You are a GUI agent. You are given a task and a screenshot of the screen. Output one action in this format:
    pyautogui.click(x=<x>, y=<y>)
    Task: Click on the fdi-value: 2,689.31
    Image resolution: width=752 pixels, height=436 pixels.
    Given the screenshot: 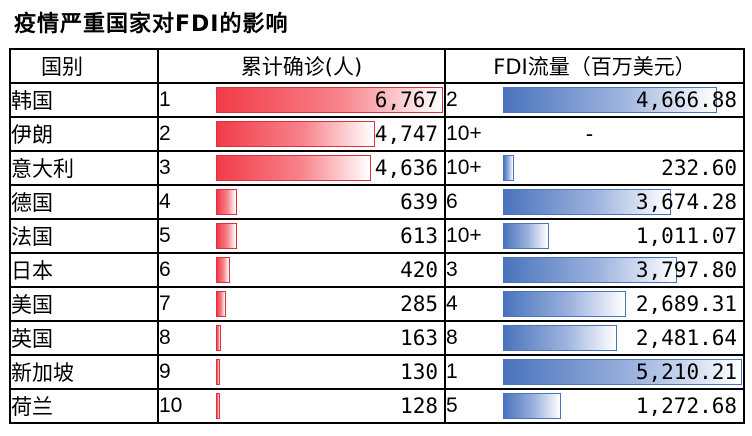 What is the action you would take?
    pyautogui.click(x=686, y=304)
    